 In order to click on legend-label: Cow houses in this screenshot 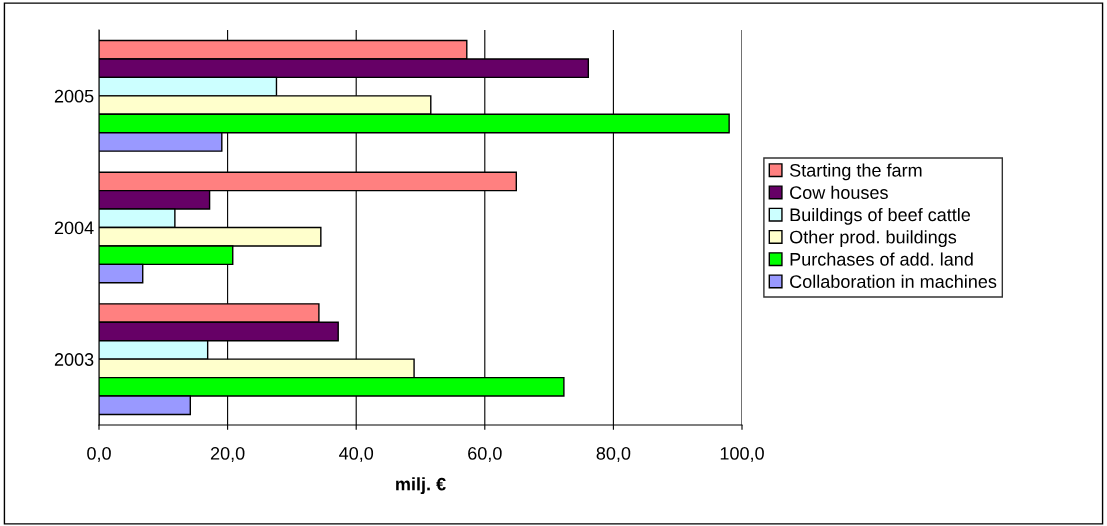, I will do `click(839, 192)`.